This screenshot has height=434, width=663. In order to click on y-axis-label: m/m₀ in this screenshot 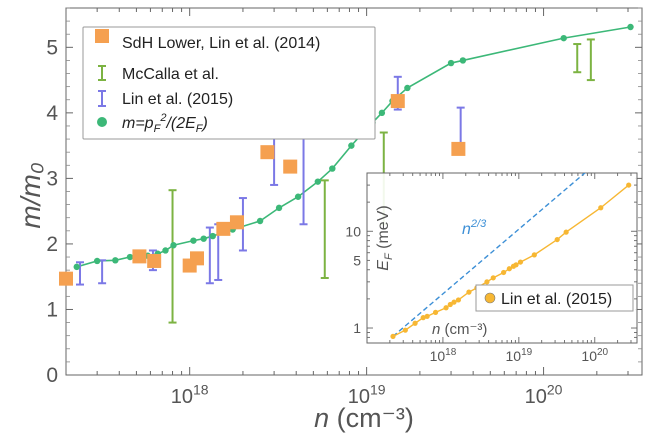, I will do `click(30, 195)`.